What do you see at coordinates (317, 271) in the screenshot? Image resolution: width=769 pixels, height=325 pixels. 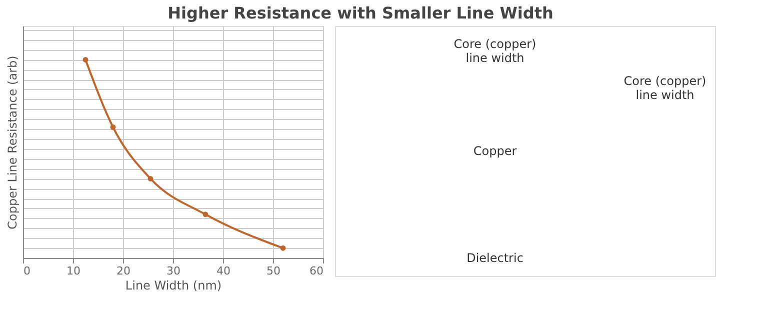 I see `x-tick-label: 60` at bounding box center [317, 271].